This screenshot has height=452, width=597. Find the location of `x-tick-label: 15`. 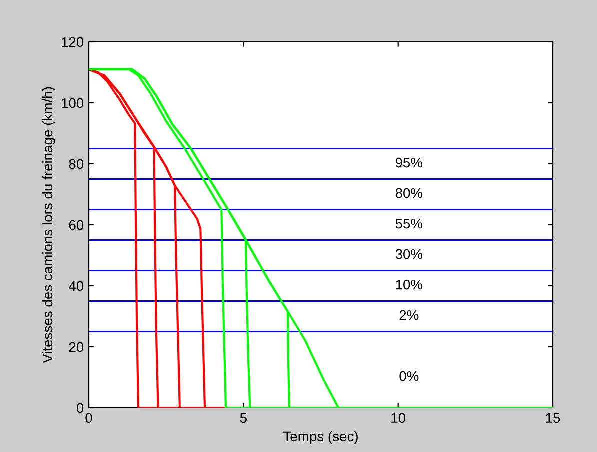

x-tick-label: 15 is located at coordinates (553, 418).